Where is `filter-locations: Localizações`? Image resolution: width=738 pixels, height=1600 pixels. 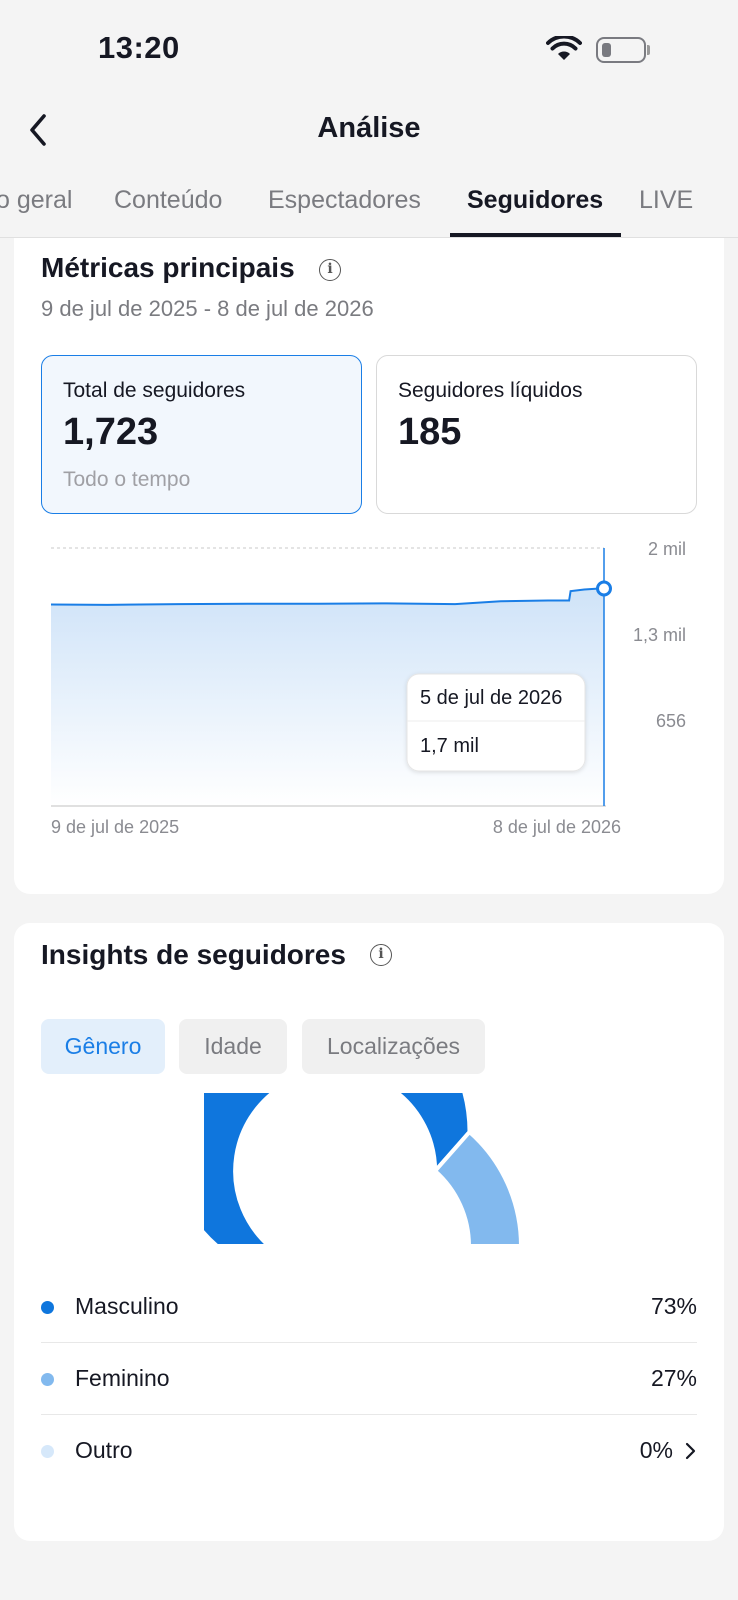
filter-locations: Localizações is located at coordinates (393, 1046).